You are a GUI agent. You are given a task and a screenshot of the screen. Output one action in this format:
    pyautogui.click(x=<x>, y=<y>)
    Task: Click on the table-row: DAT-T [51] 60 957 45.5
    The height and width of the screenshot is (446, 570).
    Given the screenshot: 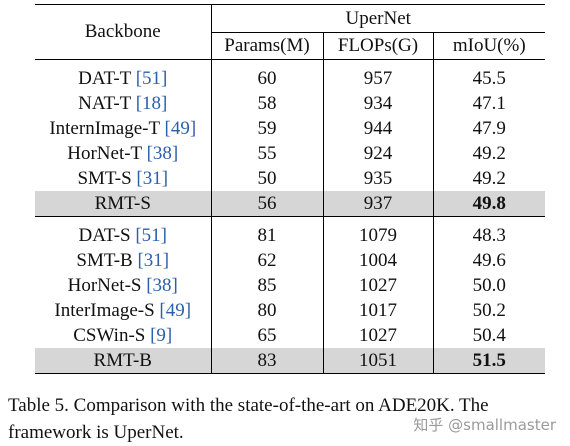 What is the action you would take?
    pyautogui.click(x=290, y=75)
    